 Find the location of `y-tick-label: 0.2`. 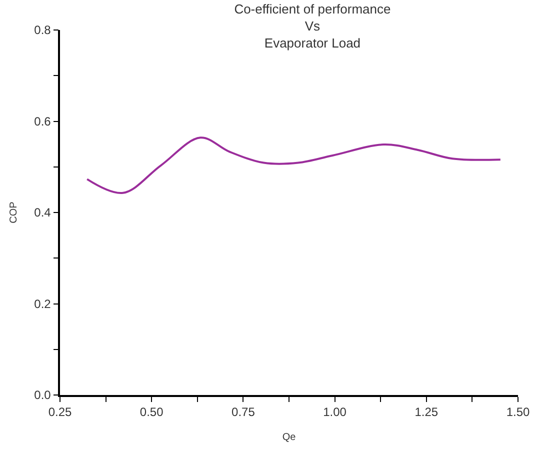

y-tick-label: 0.2 is located at coordinates (43, 303).